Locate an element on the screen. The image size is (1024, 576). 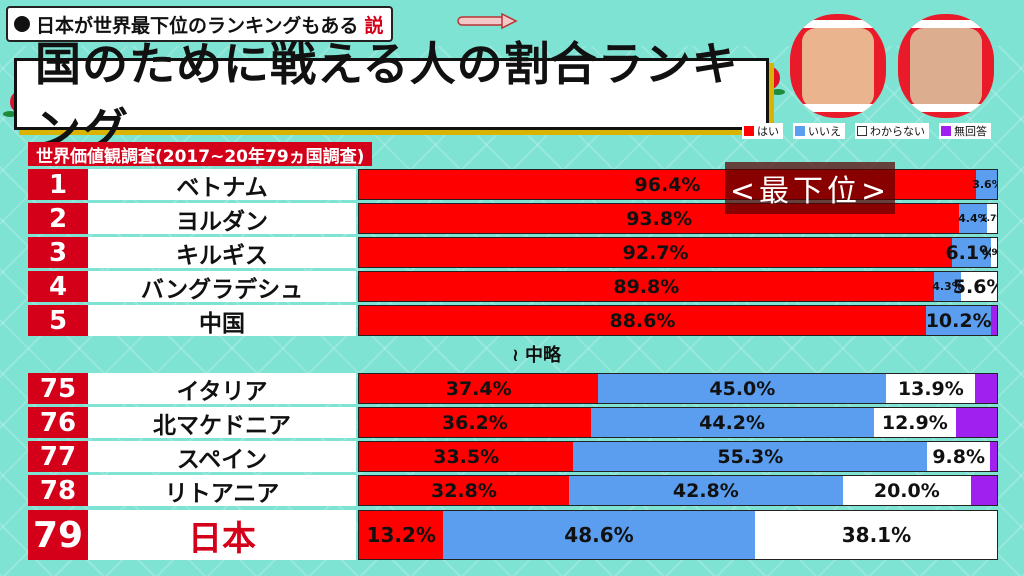
ranking-row: 78 リトアニア 32.8% 42.8% 20.0% is located at coordinates (513, 491).